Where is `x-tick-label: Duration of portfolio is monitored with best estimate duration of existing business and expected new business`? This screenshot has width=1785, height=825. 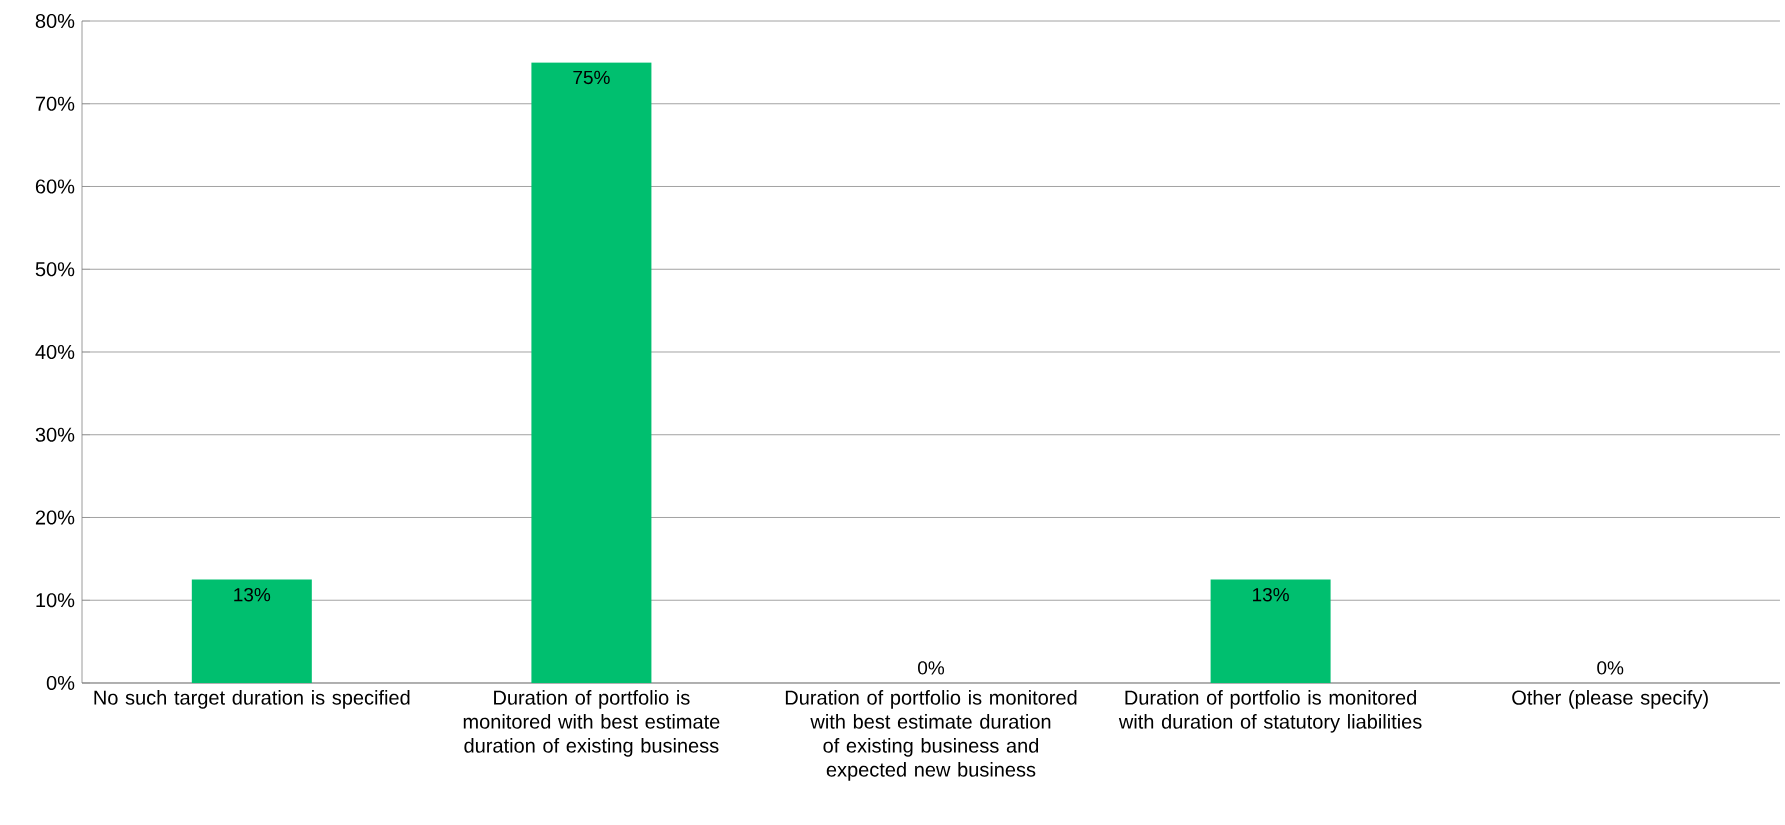 x-tick-label: Duration of portfolio is monitored with best estimate duration of existing business and expected new business is located at coordinates (931, 735).